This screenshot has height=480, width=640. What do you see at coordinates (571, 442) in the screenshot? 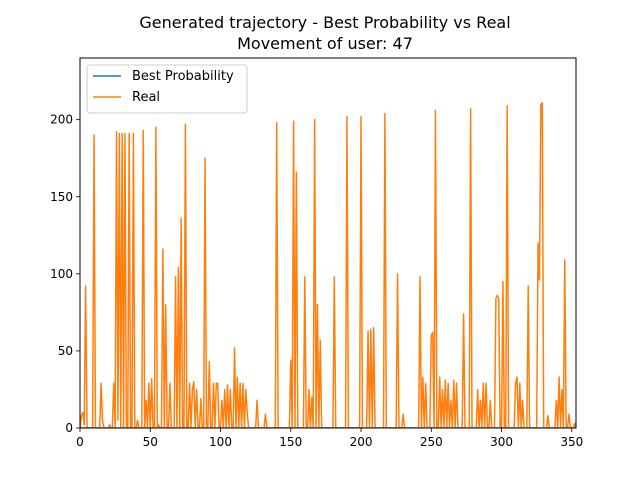
I see `x-tick-label: 350` at bounding box center [571, 442].